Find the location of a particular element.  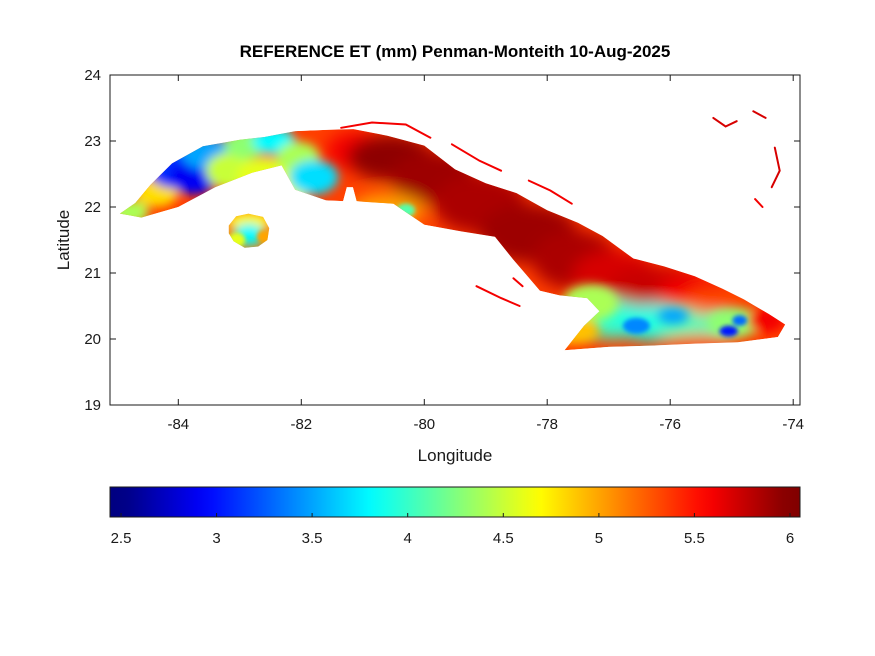

y-tick-label: 20 is located at coordinates (92, 339).